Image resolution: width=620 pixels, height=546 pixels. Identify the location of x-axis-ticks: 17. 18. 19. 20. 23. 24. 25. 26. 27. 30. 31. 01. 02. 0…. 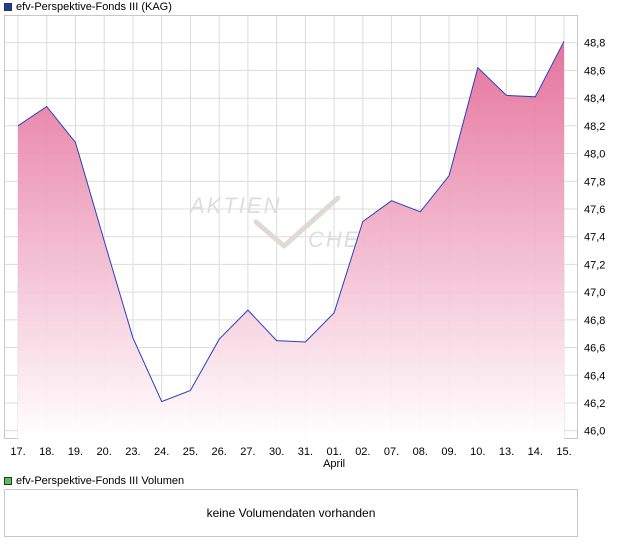
(290, 458).